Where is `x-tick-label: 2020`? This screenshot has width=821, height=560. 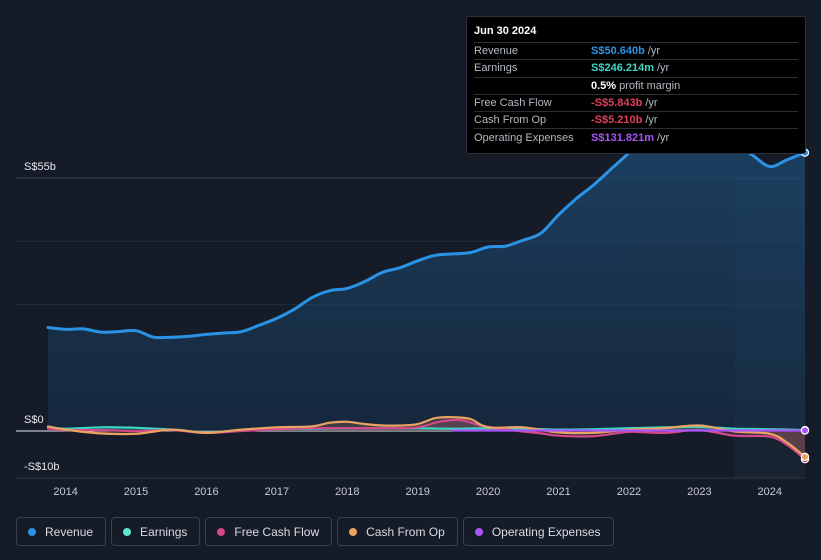 x-tick-label: 2020 is located at coordinates (488, 492).